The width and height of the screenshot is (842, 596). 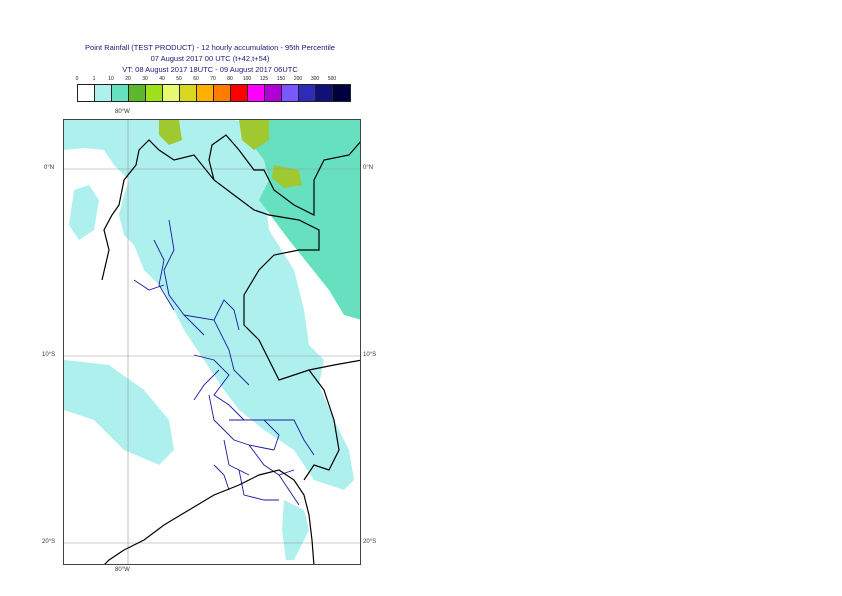 I want to click on regional-borders, so click(x=224, y=362).